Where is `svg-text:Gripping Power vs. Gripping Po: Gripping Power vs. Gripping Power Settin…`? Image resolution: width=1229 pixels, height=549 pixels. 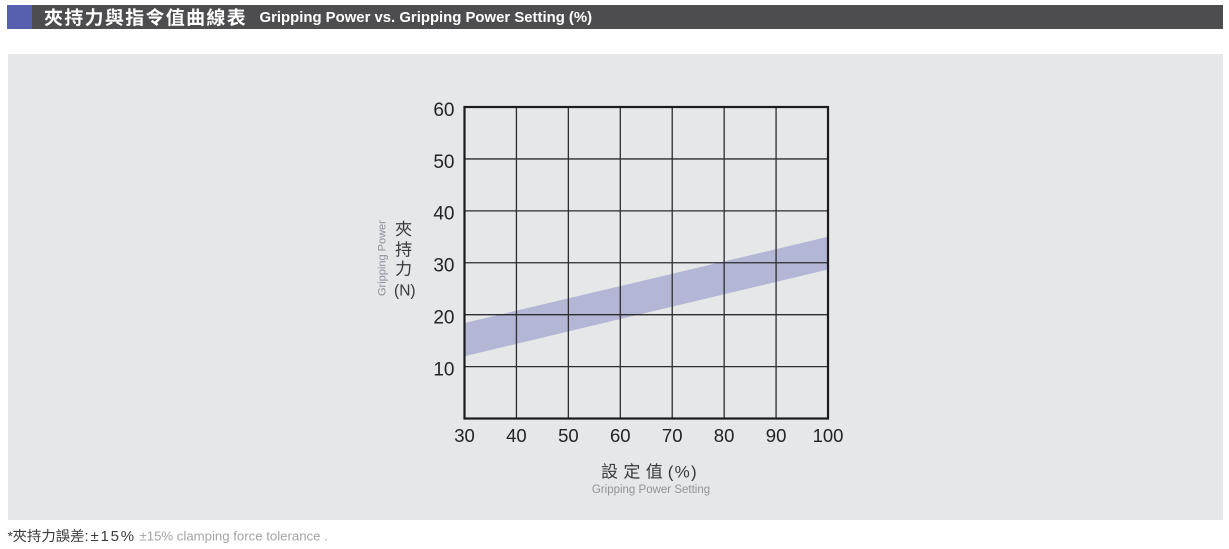
svg-text:Gripping Power vs. Gripping Po: Gripping Power vs. Gripping Power Settin… is located at coordinates (426, 18).